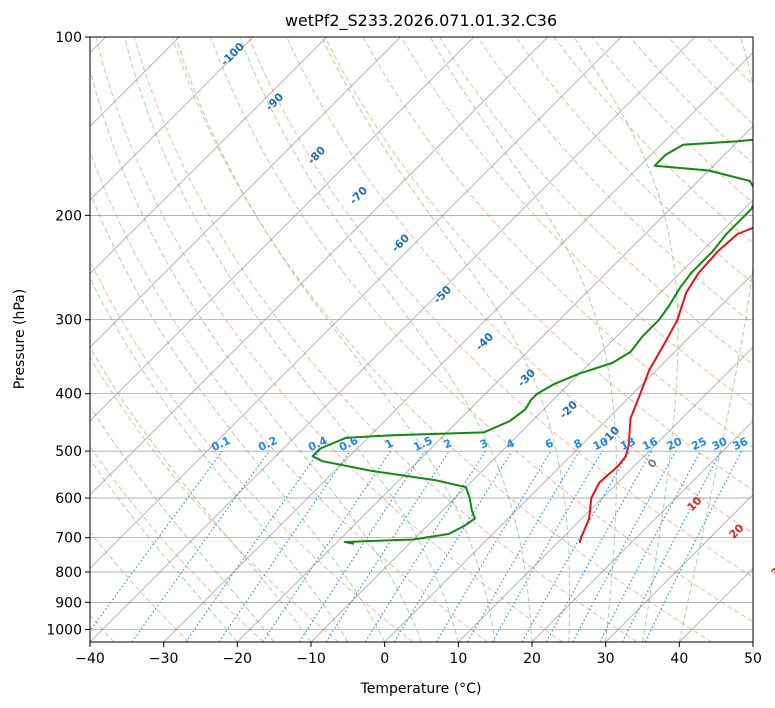 This screenshot has height=708, width=775. I want to click on x-tick-label: 30, so click(606, 659).